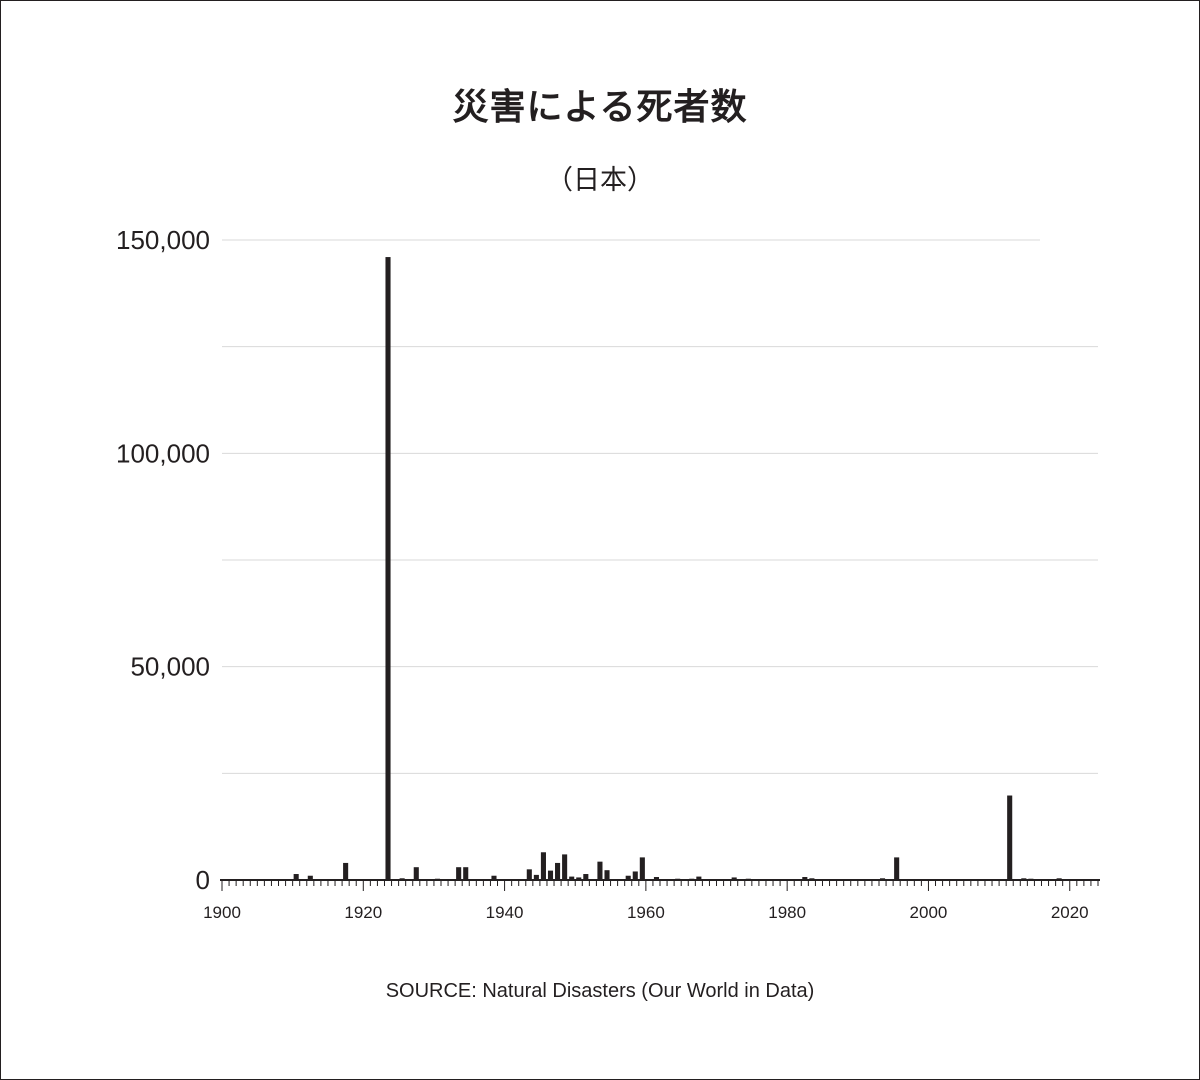  I want to click on x-tick-label: 1960, so click(646, 912).